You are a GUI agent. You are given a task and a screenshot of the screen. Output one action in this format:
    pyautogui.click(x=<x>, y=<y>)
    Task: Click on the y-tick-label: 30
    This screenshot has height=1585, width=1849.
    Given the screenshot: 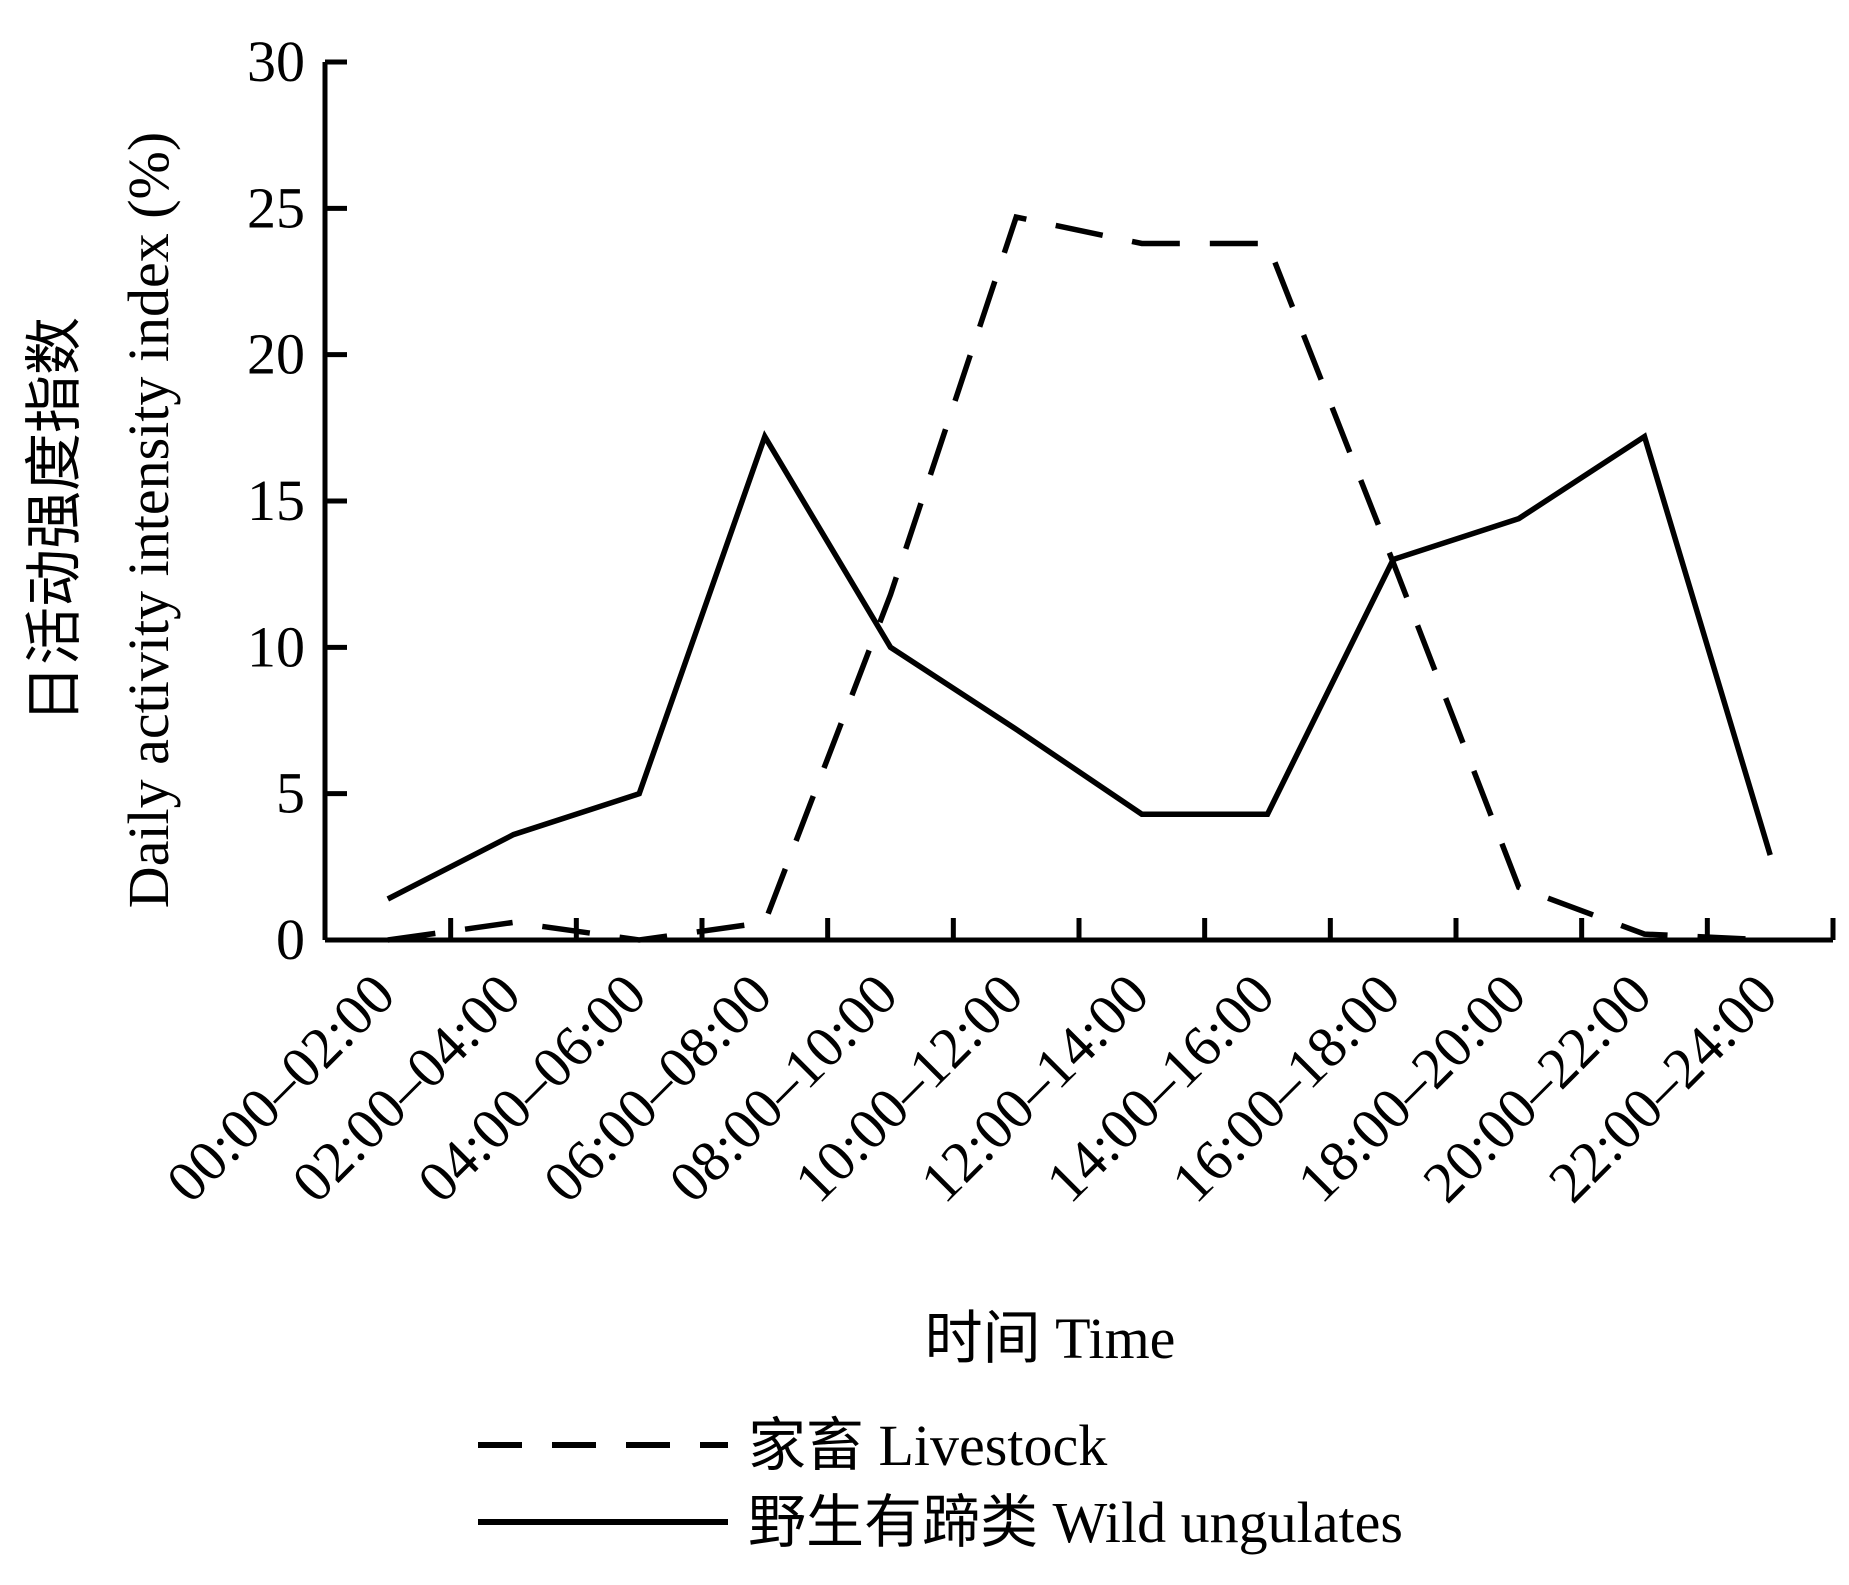 What is the action you would take?
    pyautogui.click(x=276, y=61)
    